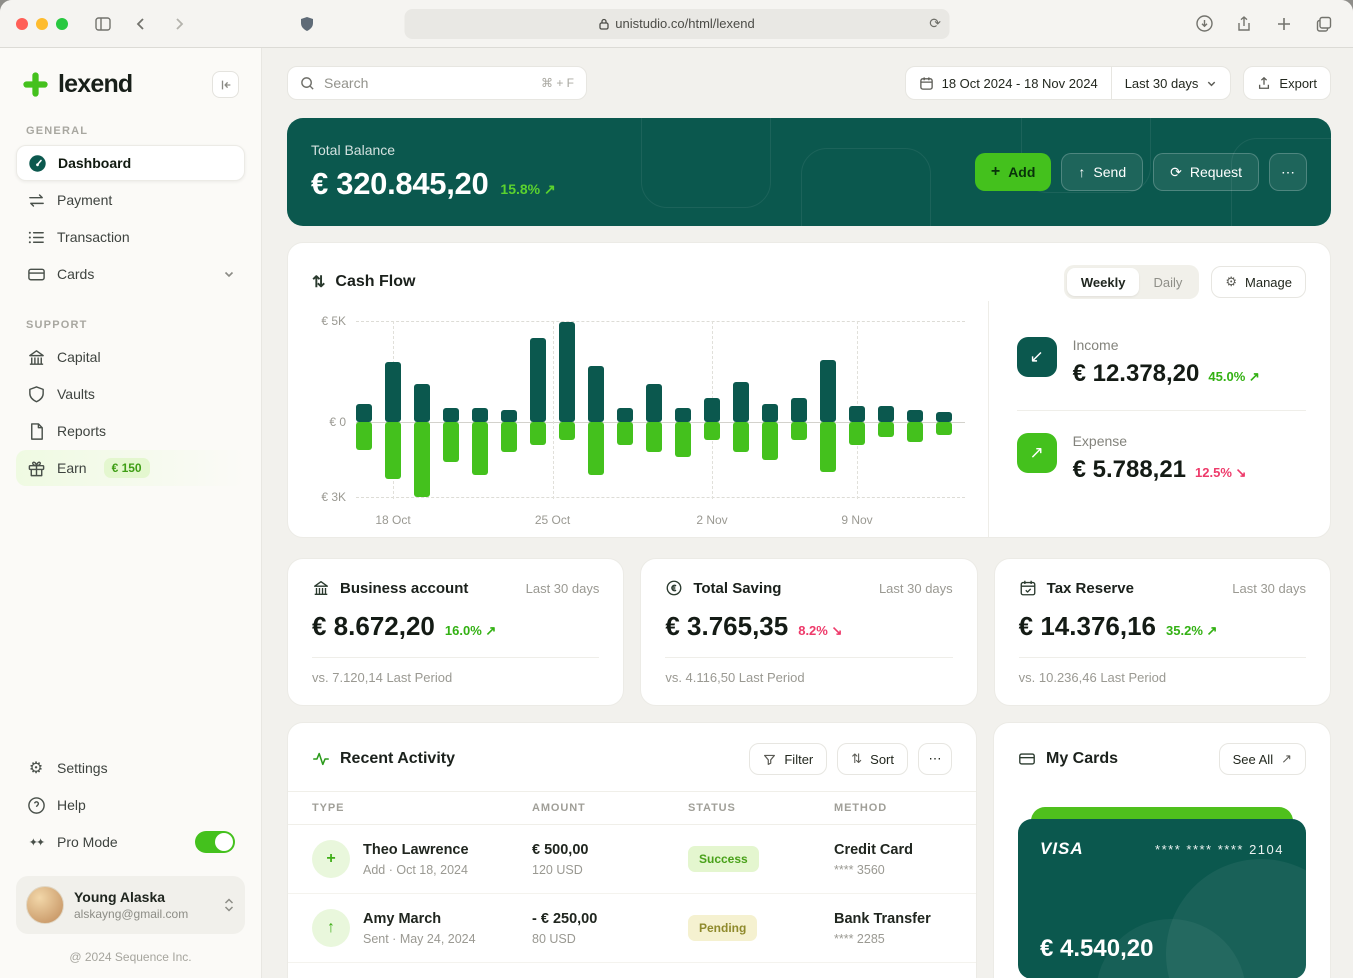 The width and height of the screenshot is (1353, 978). Describe the element at coordinates (319, 282) in the screenshot. I see `cashflow-swap-icon: ⇅` at that location.